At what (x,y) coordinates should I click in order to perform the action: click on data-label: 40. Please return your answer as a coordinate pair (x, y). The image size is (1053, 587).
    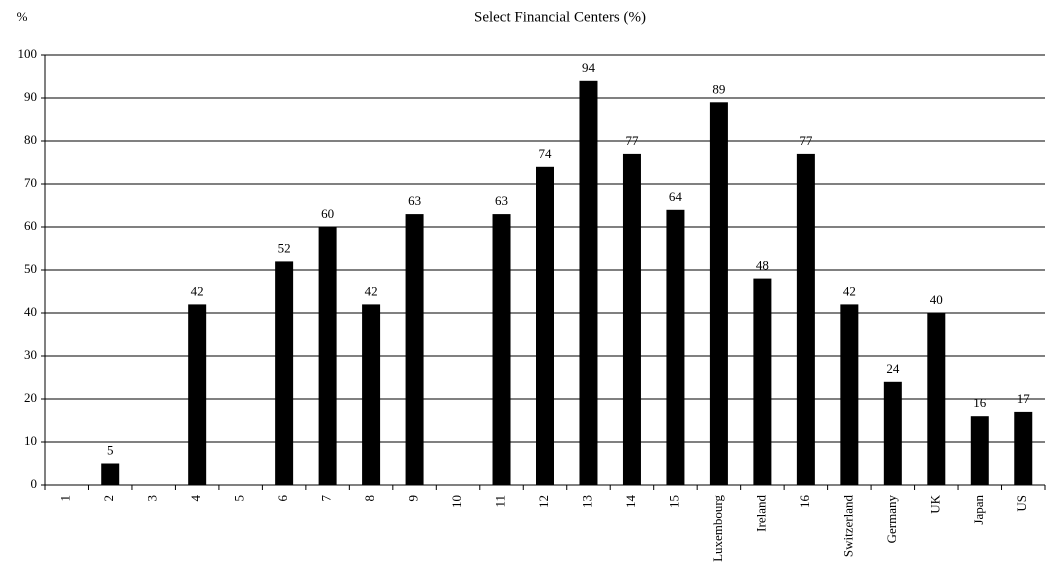
    Looking at the image, I should click on (936, 299).